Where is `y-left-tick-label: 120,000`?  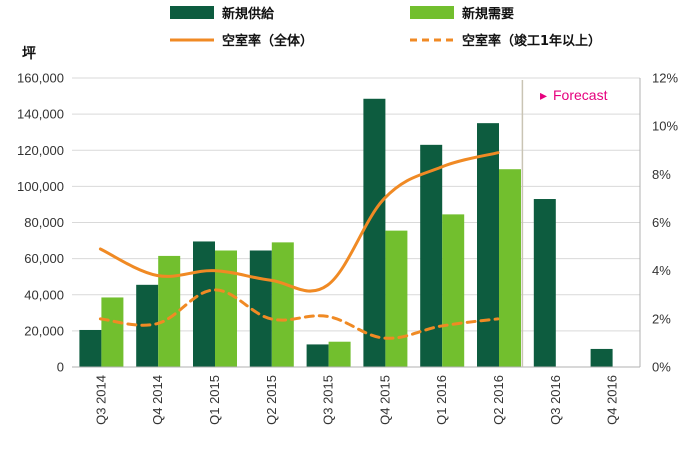 y-left-tick-label: 120,000 is located at coordinates (40, 150).